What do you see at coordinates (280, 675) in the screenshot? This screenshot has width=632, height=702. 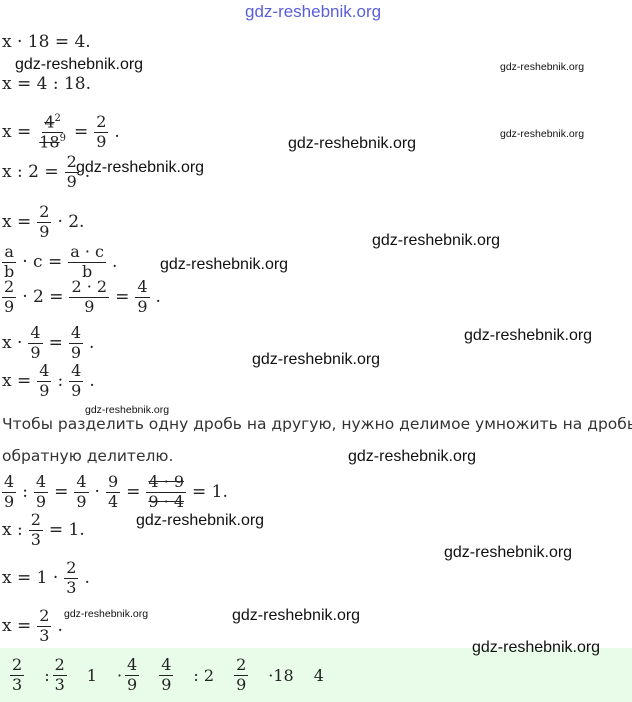 I see `table-cell: ·18` at bounding box center [280, 675].